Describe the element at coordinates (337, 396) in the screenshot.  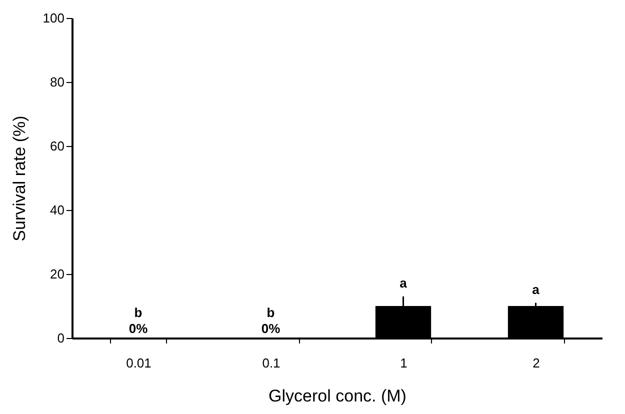
I see `x-axis-title: Glycerol conc. (M)` at that location.